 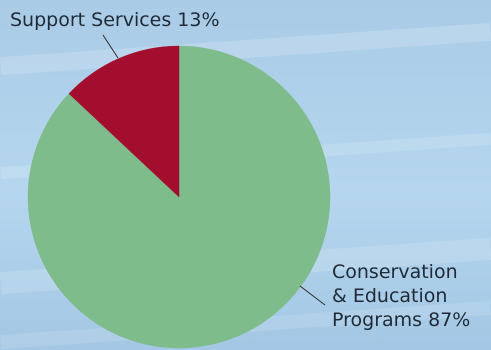 I want to click on leader-line-conservation, so click(x=312, y=295).